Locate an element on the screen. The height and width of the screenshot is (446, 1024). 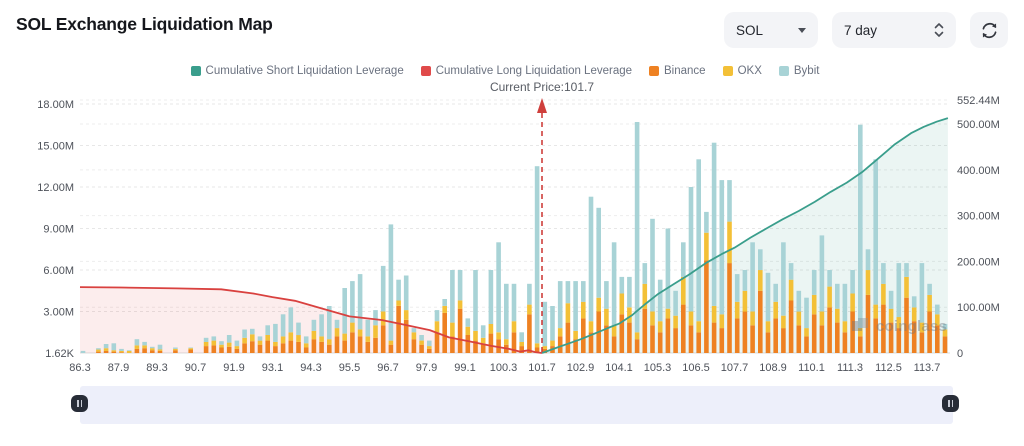
svg-text: 400.00M is located at coordinates (978, 171).